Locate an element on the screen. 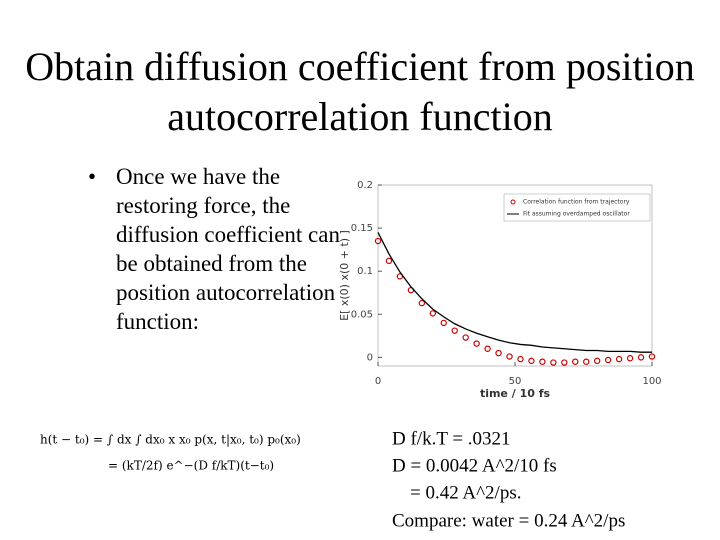 The image size is (720, 540). y-tick-label: 0 is located at coordinates (370, 357).